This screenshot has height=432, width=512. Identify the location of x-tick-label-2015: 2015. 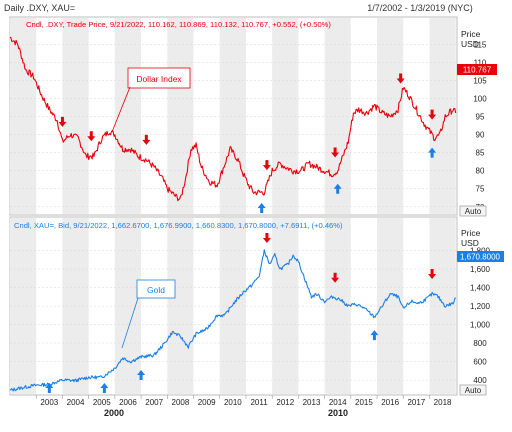
(364, 402).